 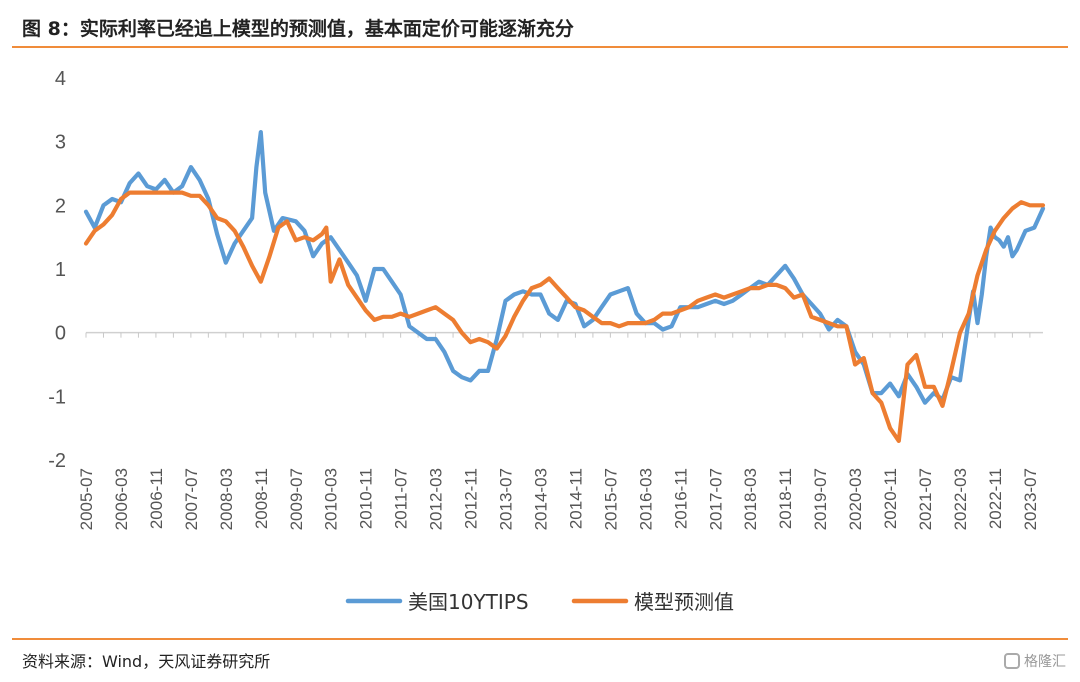 What do you see at coordinates (540, 639) in the screenshot?
I see `bottom-divider` at bounding box center [540, 639].